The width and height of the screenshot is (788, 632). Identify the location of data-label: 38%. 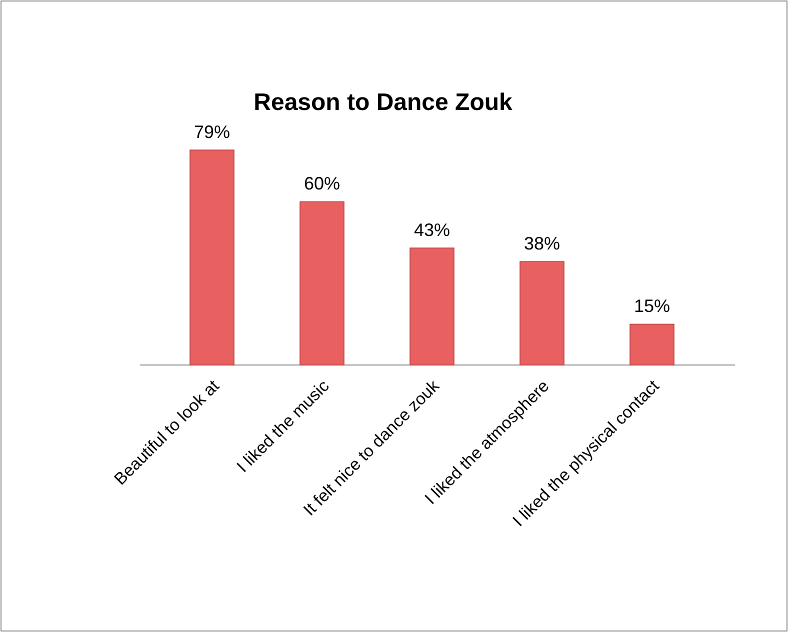
(542, 244).